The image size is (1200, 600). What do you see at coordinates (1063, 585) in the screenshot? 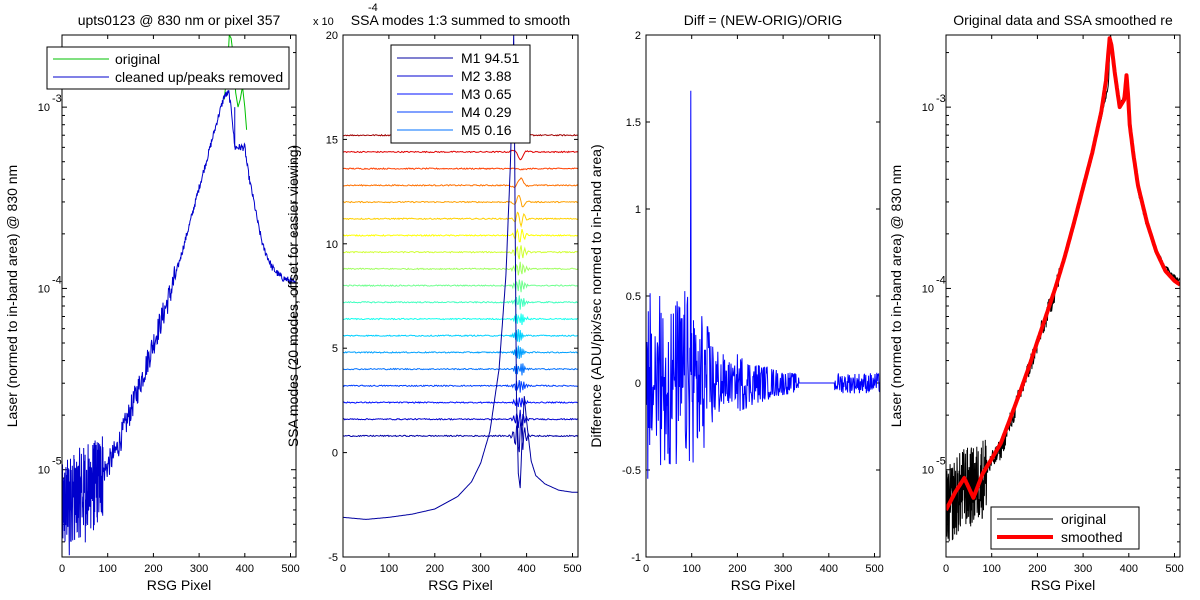
I see `x-axis-label-4: RSG Pixel` at bounding box center [1063, 585].